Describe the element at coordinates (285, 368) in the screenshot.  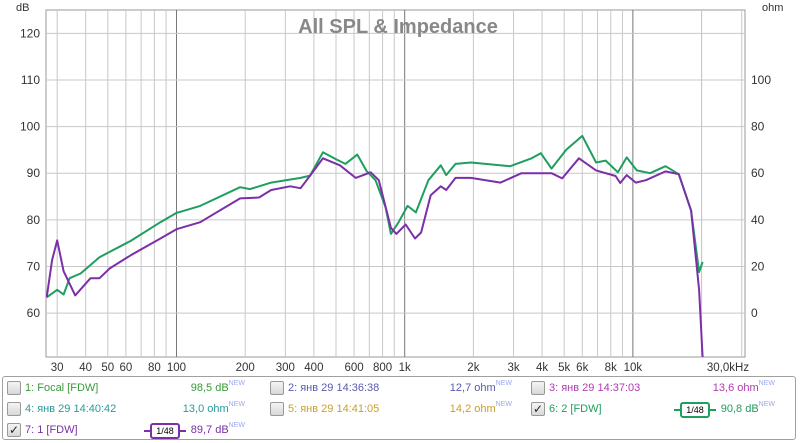
I see `x-tick-label: 300` at that location.